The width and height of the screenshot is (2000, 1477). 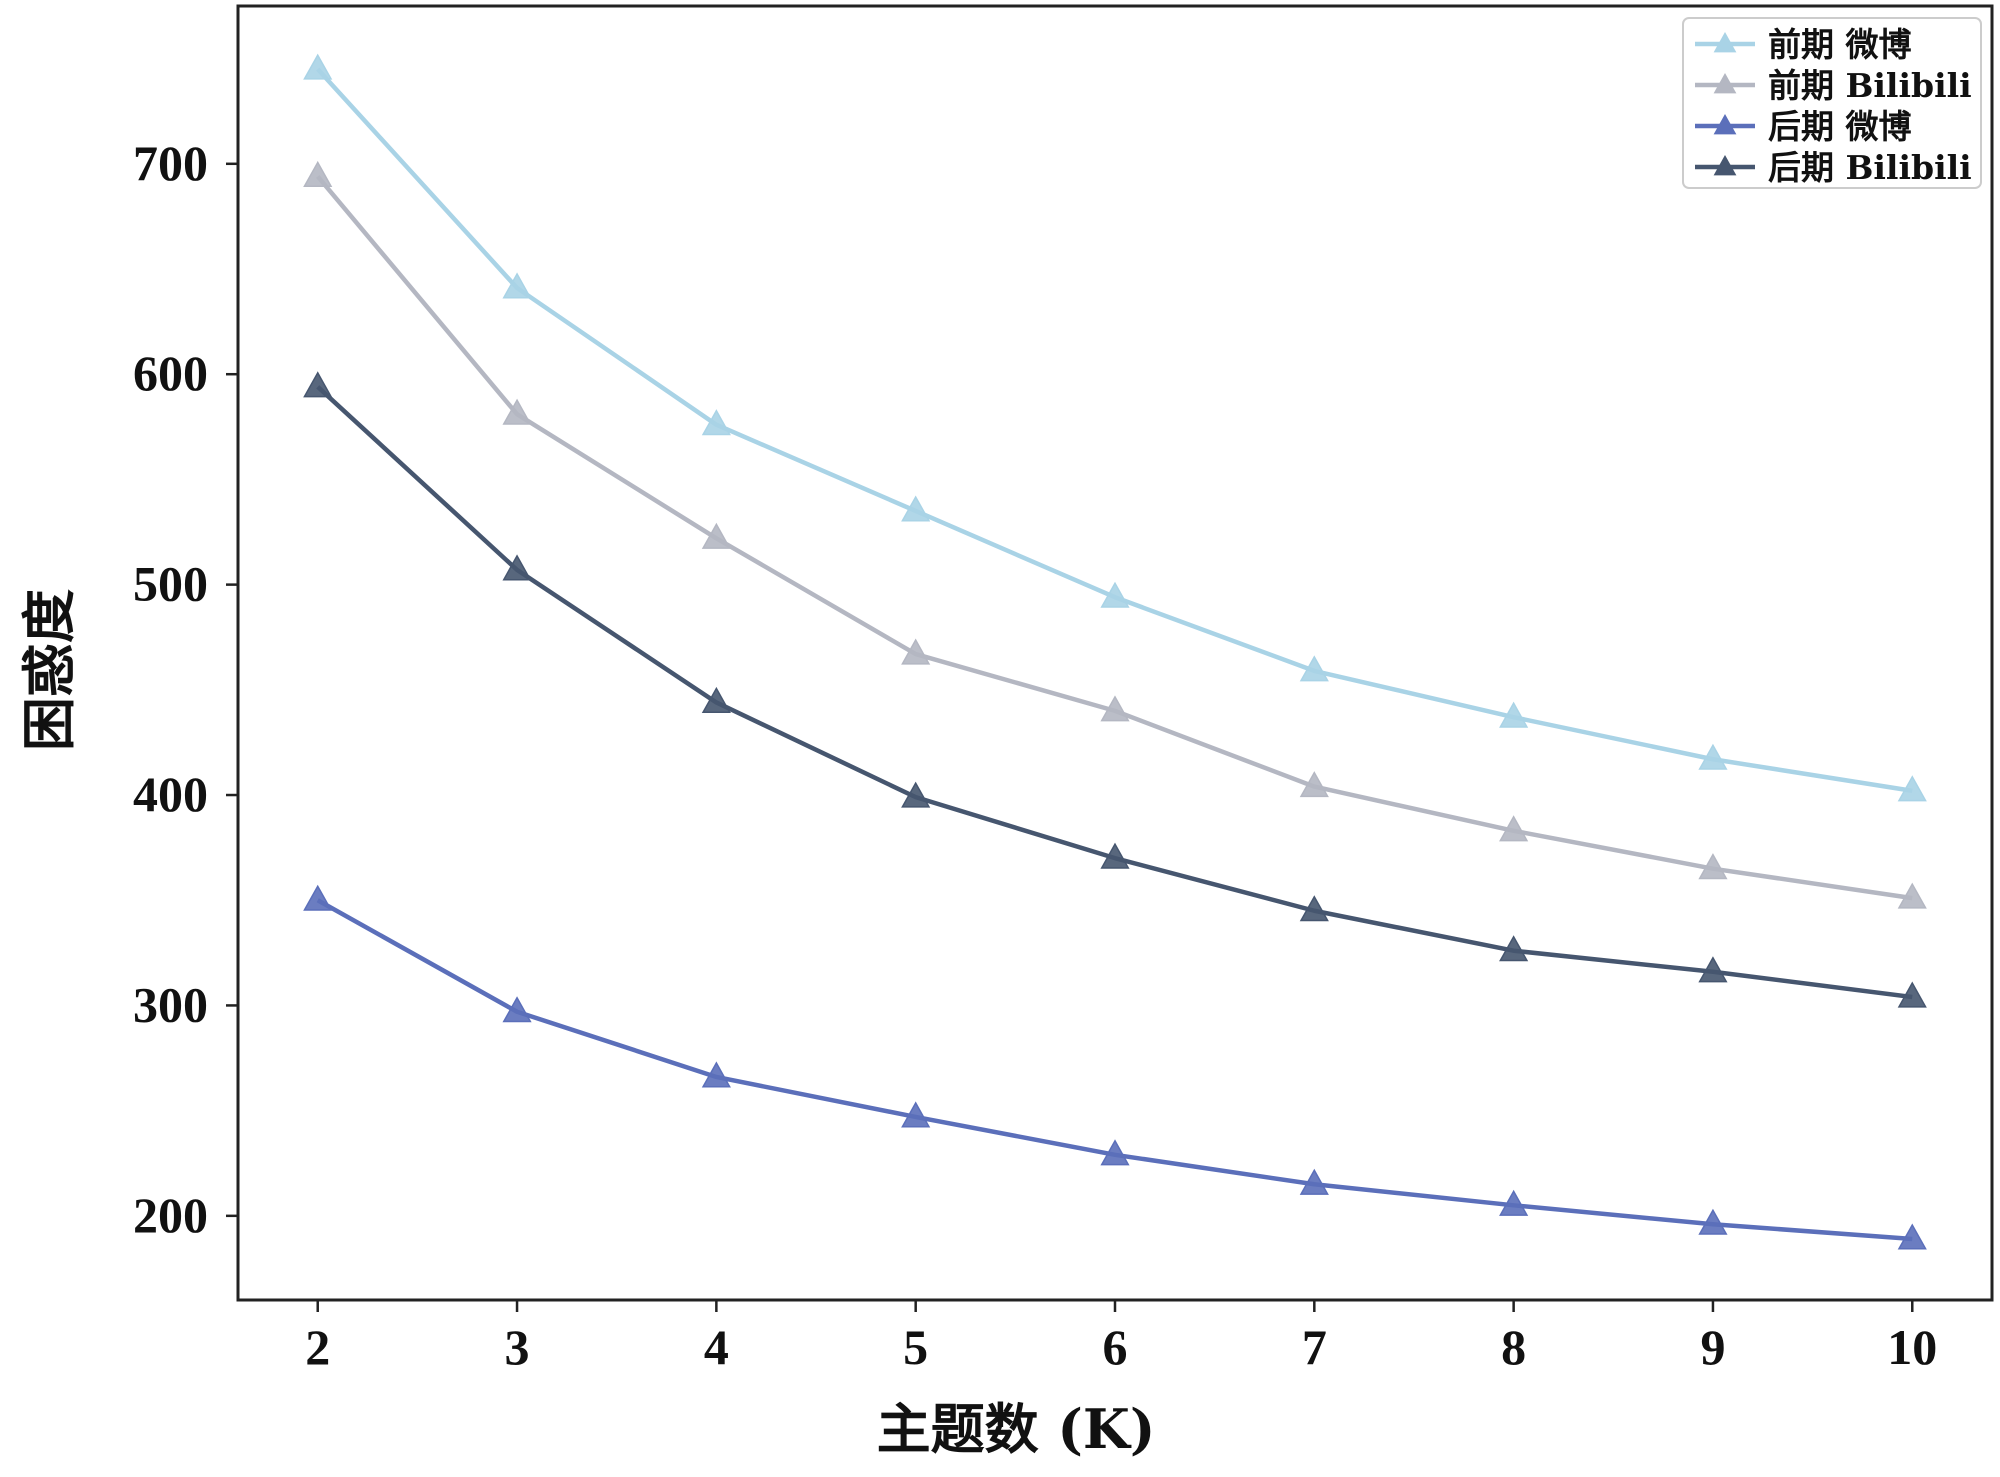 What do you see at coordinates (1840, 126) in the screenshot?
I see `legend-label: 后期 微博` at bounding box center [1840, 126].